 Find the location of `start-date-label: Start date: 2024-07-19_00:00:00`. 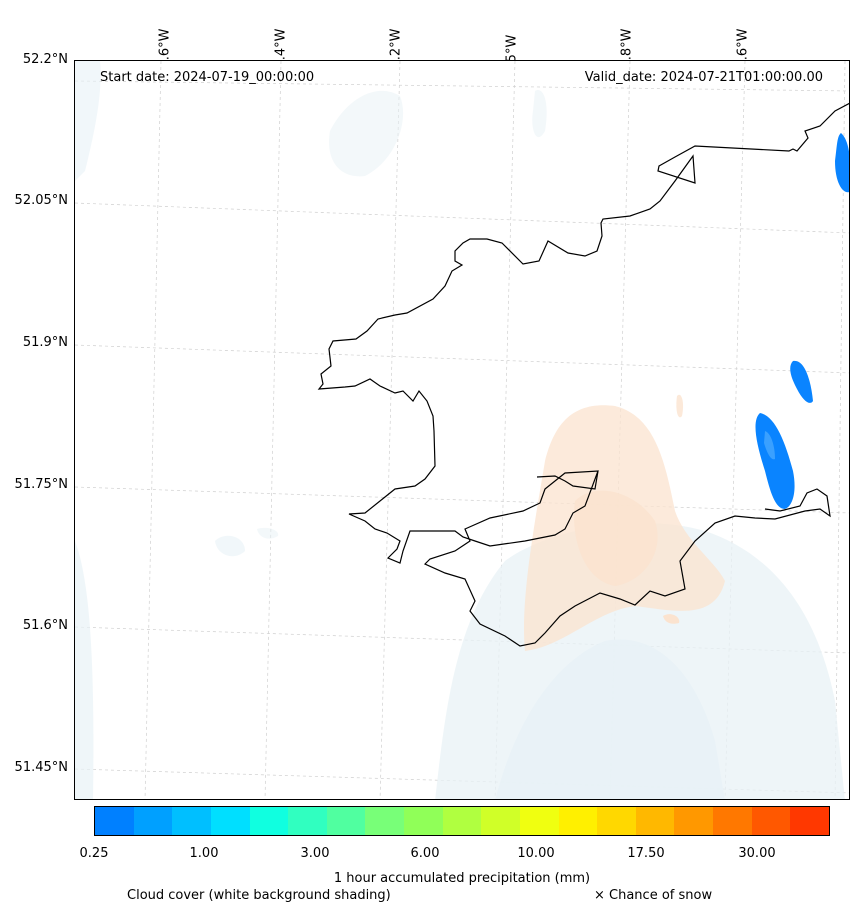

start-date-label: Start date: 2024-07-19_00:00:00 is located at coordinates (207, 77).